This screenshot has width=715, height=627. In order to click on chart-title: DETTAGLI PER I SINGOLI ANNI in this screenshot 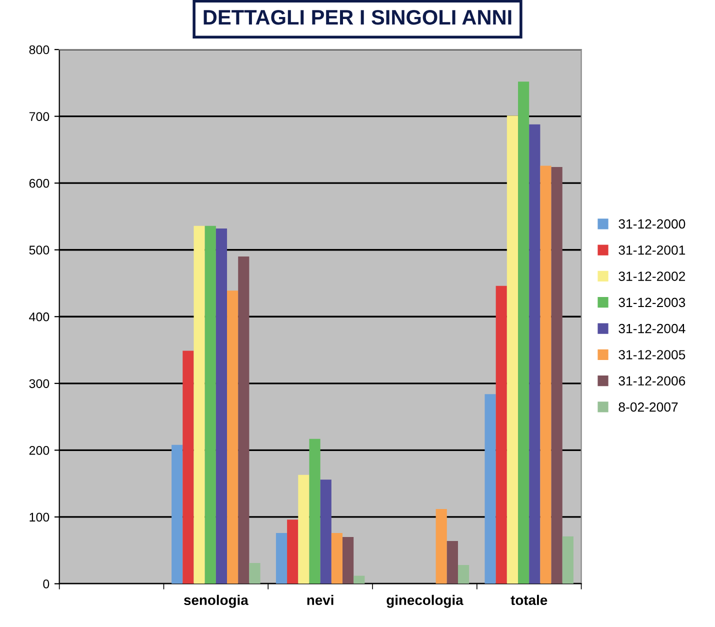, I will do `click(358, 17)`.